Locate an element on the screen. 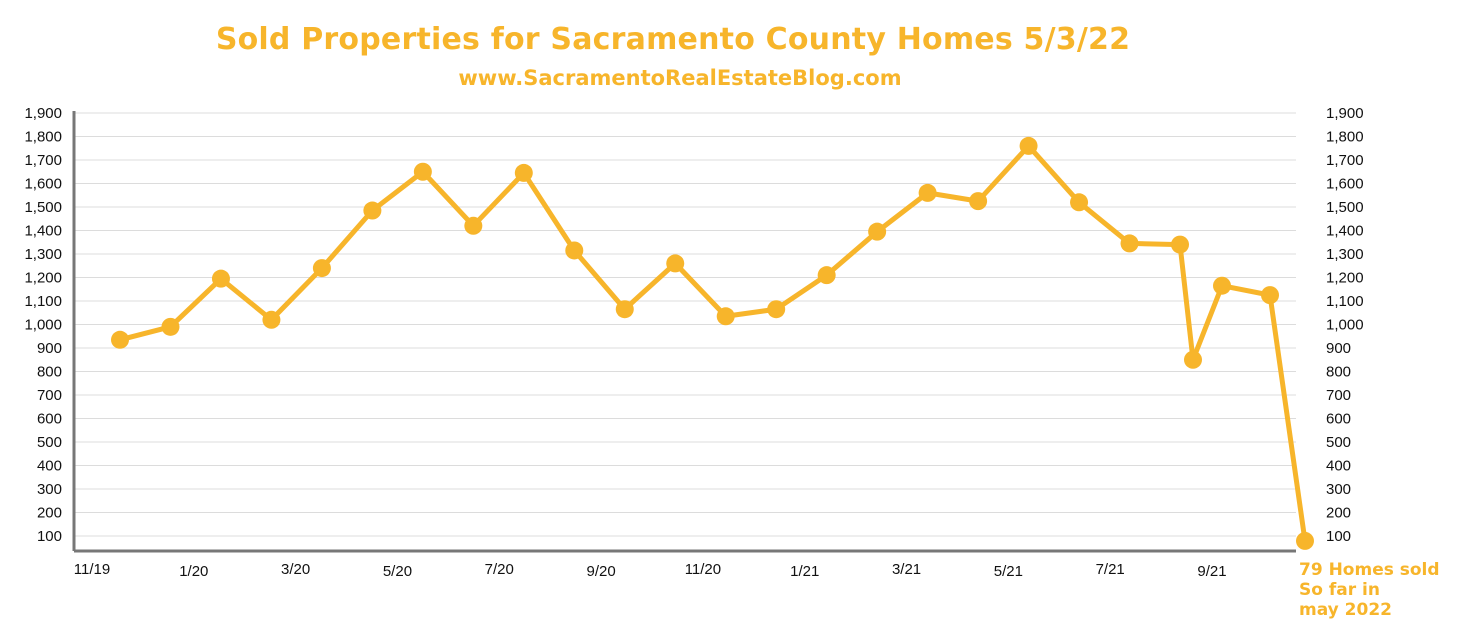 This screenshot has width=1466, height=640. y-tick-label-right: 1,900 is located at coordinates (1345, 113).